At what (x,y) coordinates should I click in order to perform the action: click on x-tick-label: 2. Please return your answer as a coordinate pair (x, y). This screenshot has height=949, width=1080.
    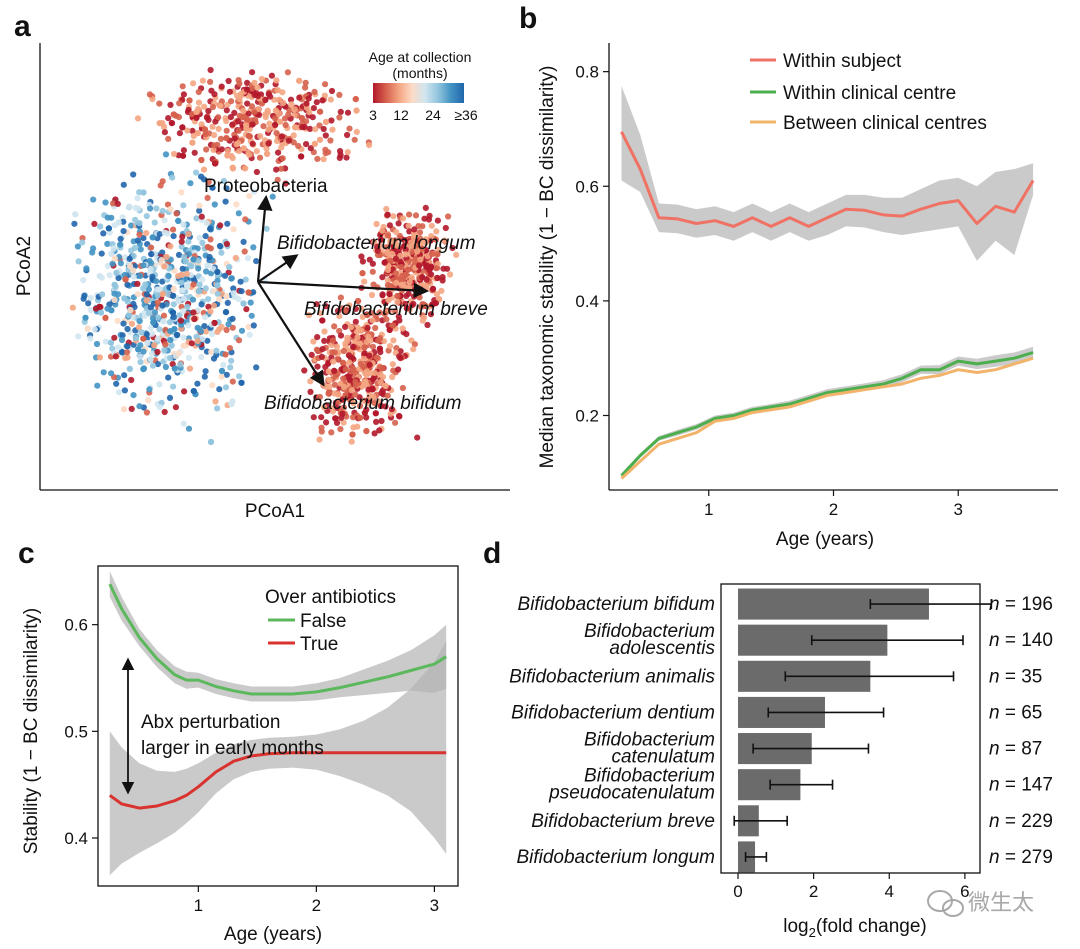
    Looking at the image, I should click on (316, 905).